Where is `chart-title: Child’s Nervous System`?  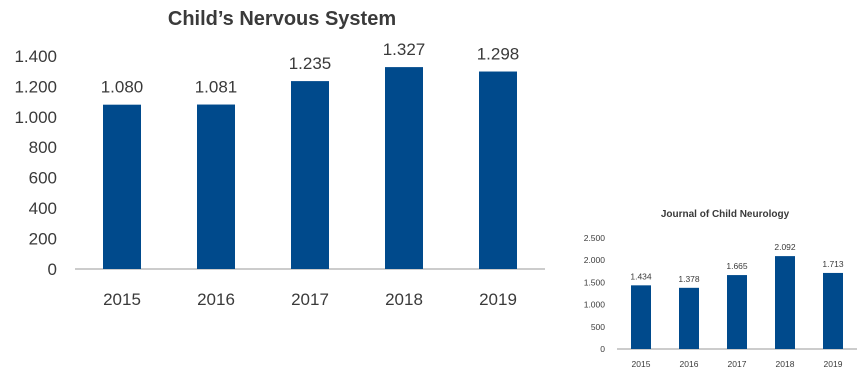
chart-title: Child’s Nervous System is located at coordinates (282, 19).